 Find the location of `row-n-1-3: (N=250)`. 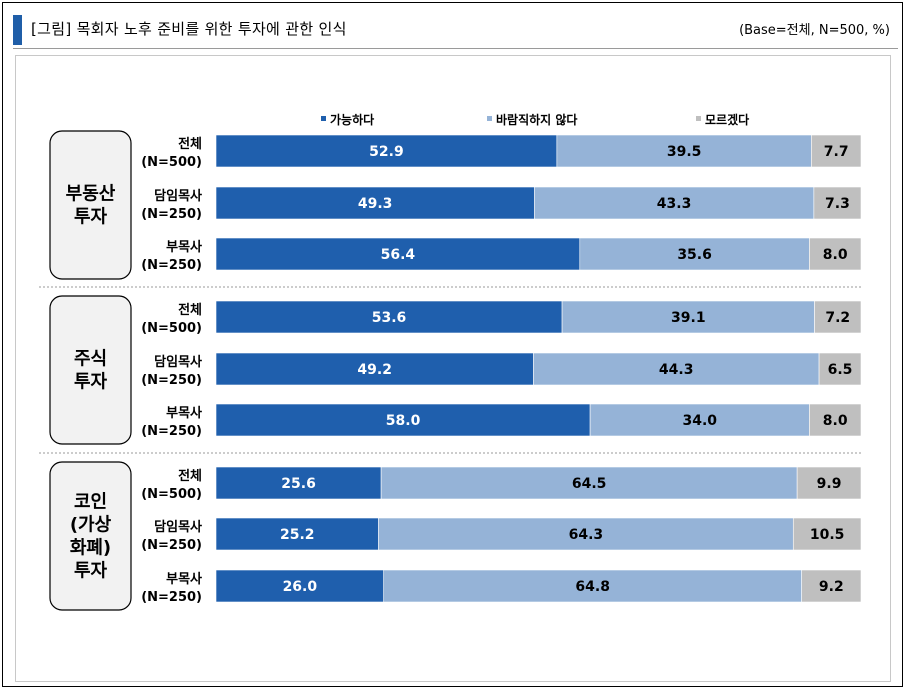

row-n-1-3: (N=250) is located at coordinates (171, 265).